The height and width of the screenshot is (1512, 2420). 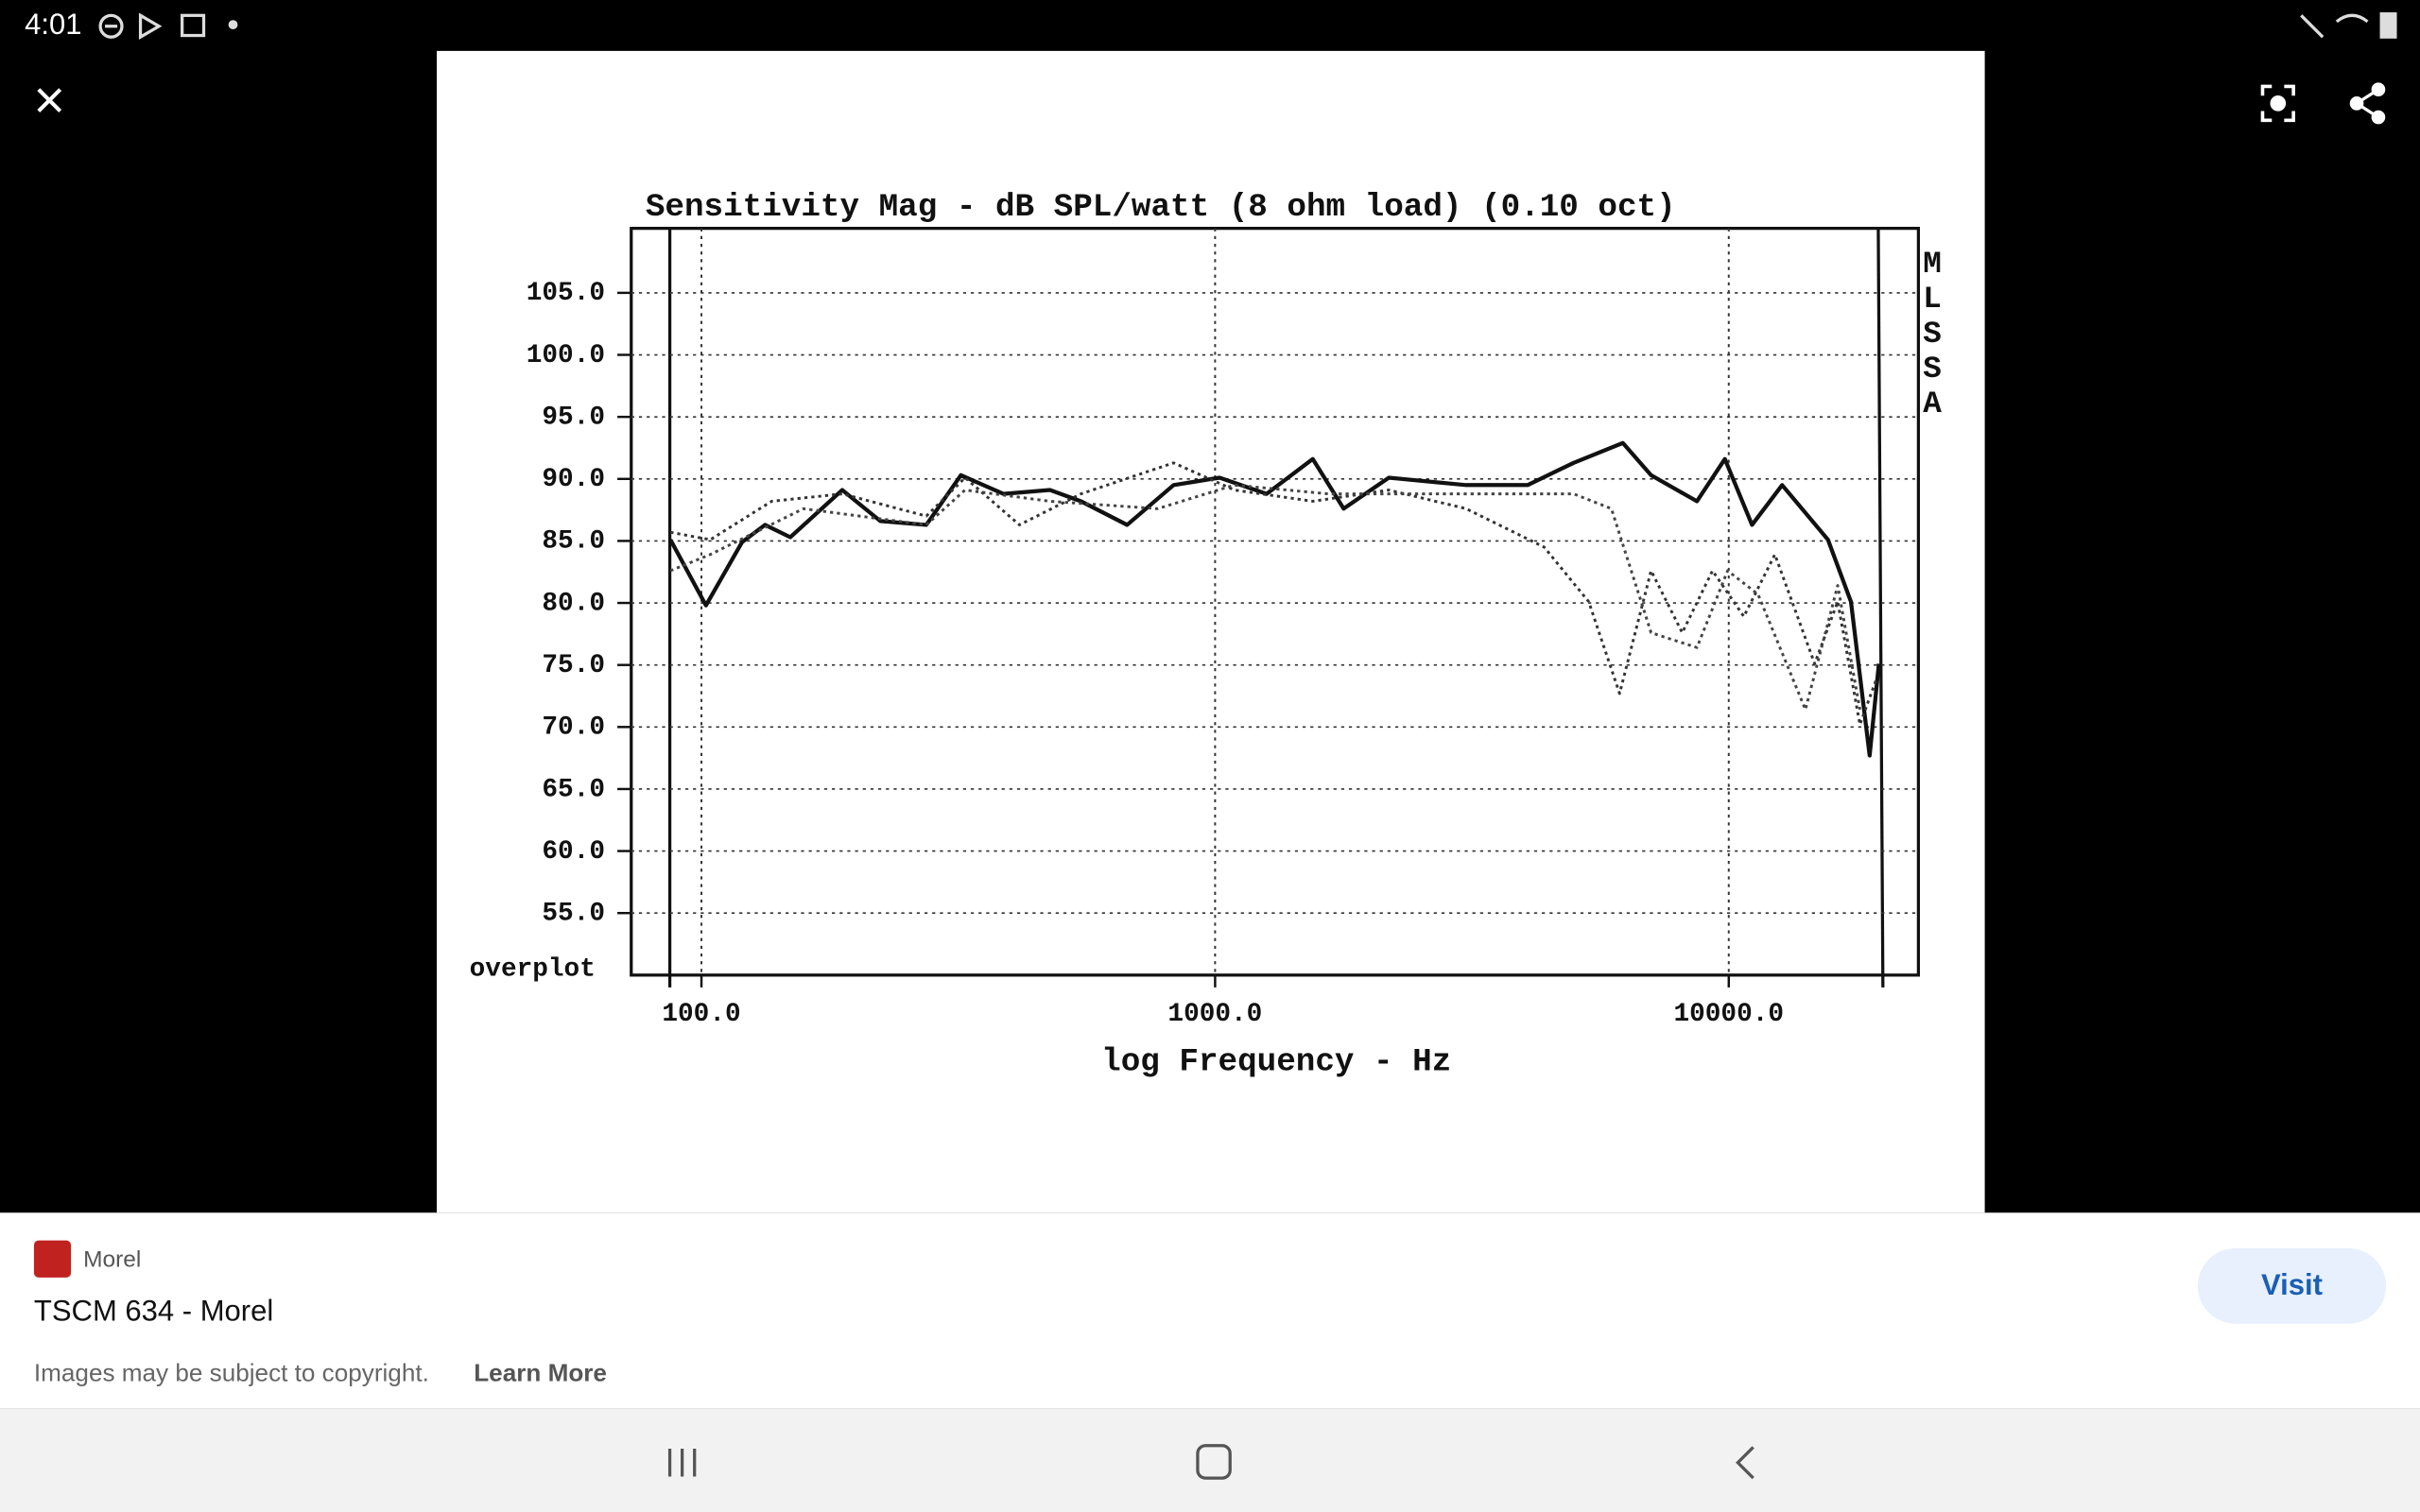 What do you see at coordinates (540, 1373) in the screenshot?
I see `learn-more-link: Learn More` at bounding box center [540, 1373].